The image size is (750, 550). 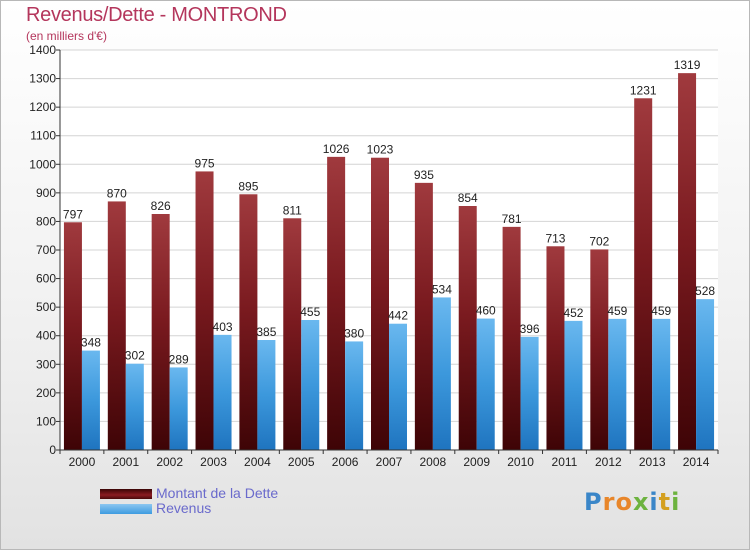 What do you see at coordinates (46, 193) in the screenshot?
I see `y-tick-label: 900` at bounding box center [46, 193].